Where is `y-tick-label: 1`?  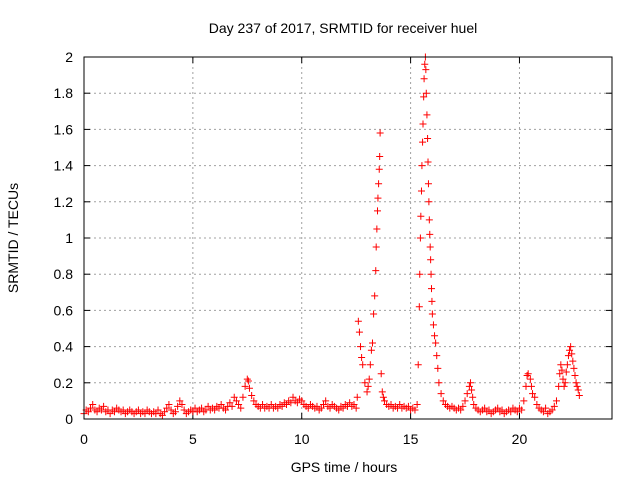
y-tick-label: 1 is located at coordinates (69, 238).